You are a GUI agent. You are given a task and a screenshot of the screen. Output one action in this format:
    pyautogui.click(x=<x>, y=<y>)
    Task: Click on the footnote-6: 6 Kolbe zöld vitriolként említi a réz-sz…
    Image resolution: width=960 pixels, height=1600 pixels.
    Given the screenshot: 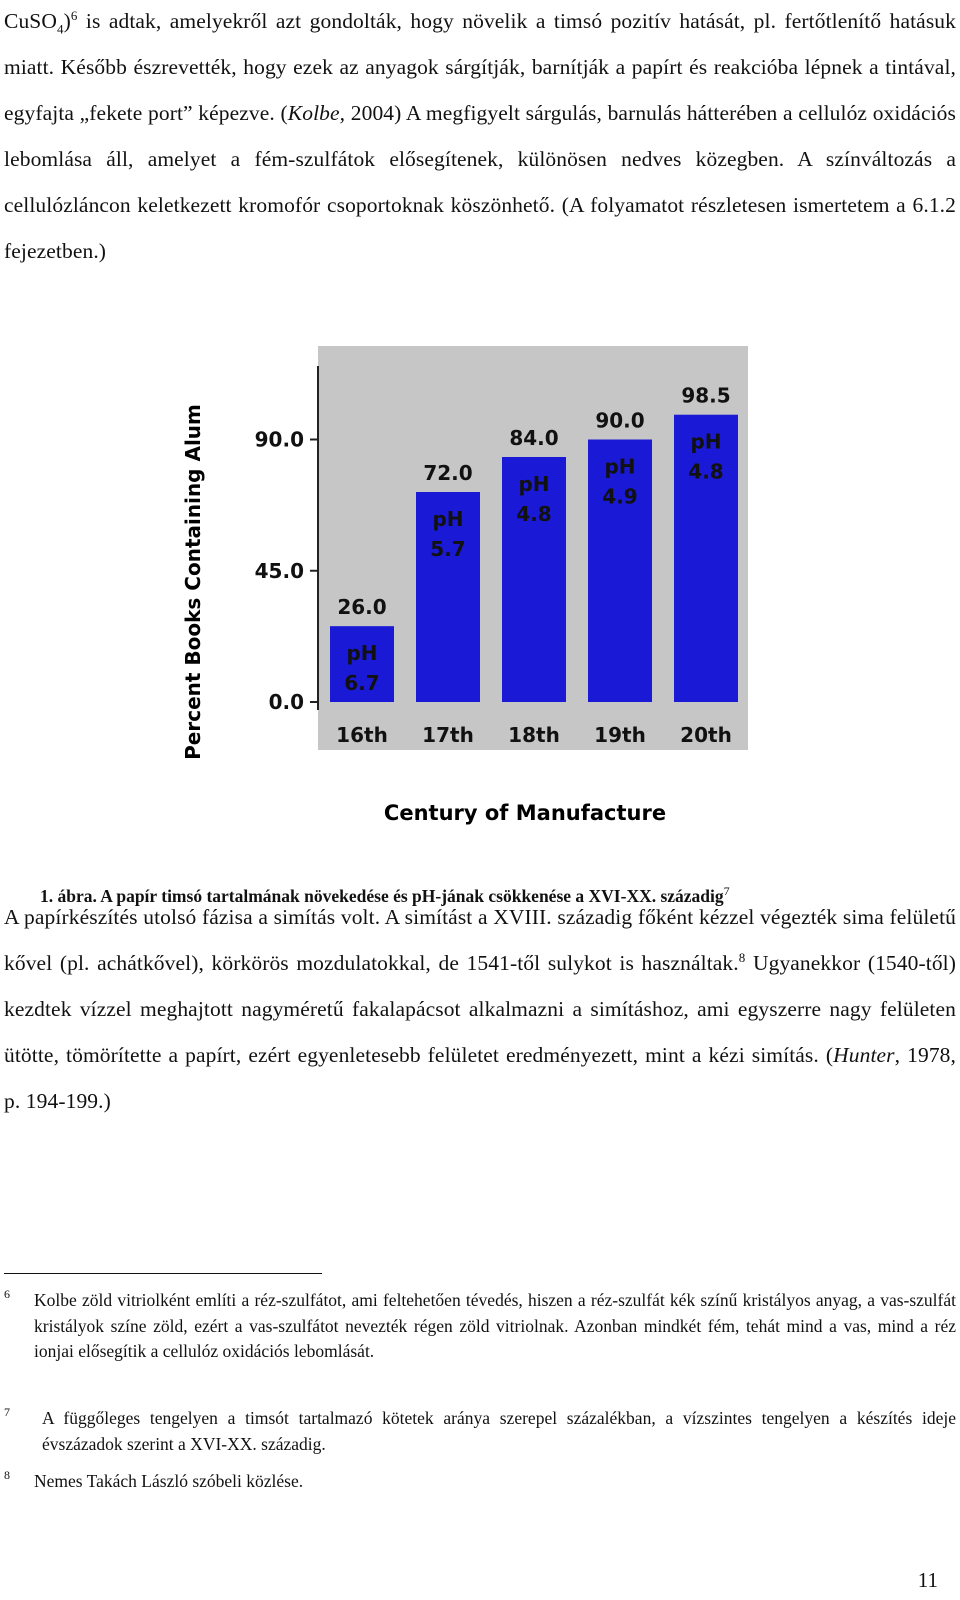 What is the action you would take?
    pyautogui.click(x=480, y=1326)
    